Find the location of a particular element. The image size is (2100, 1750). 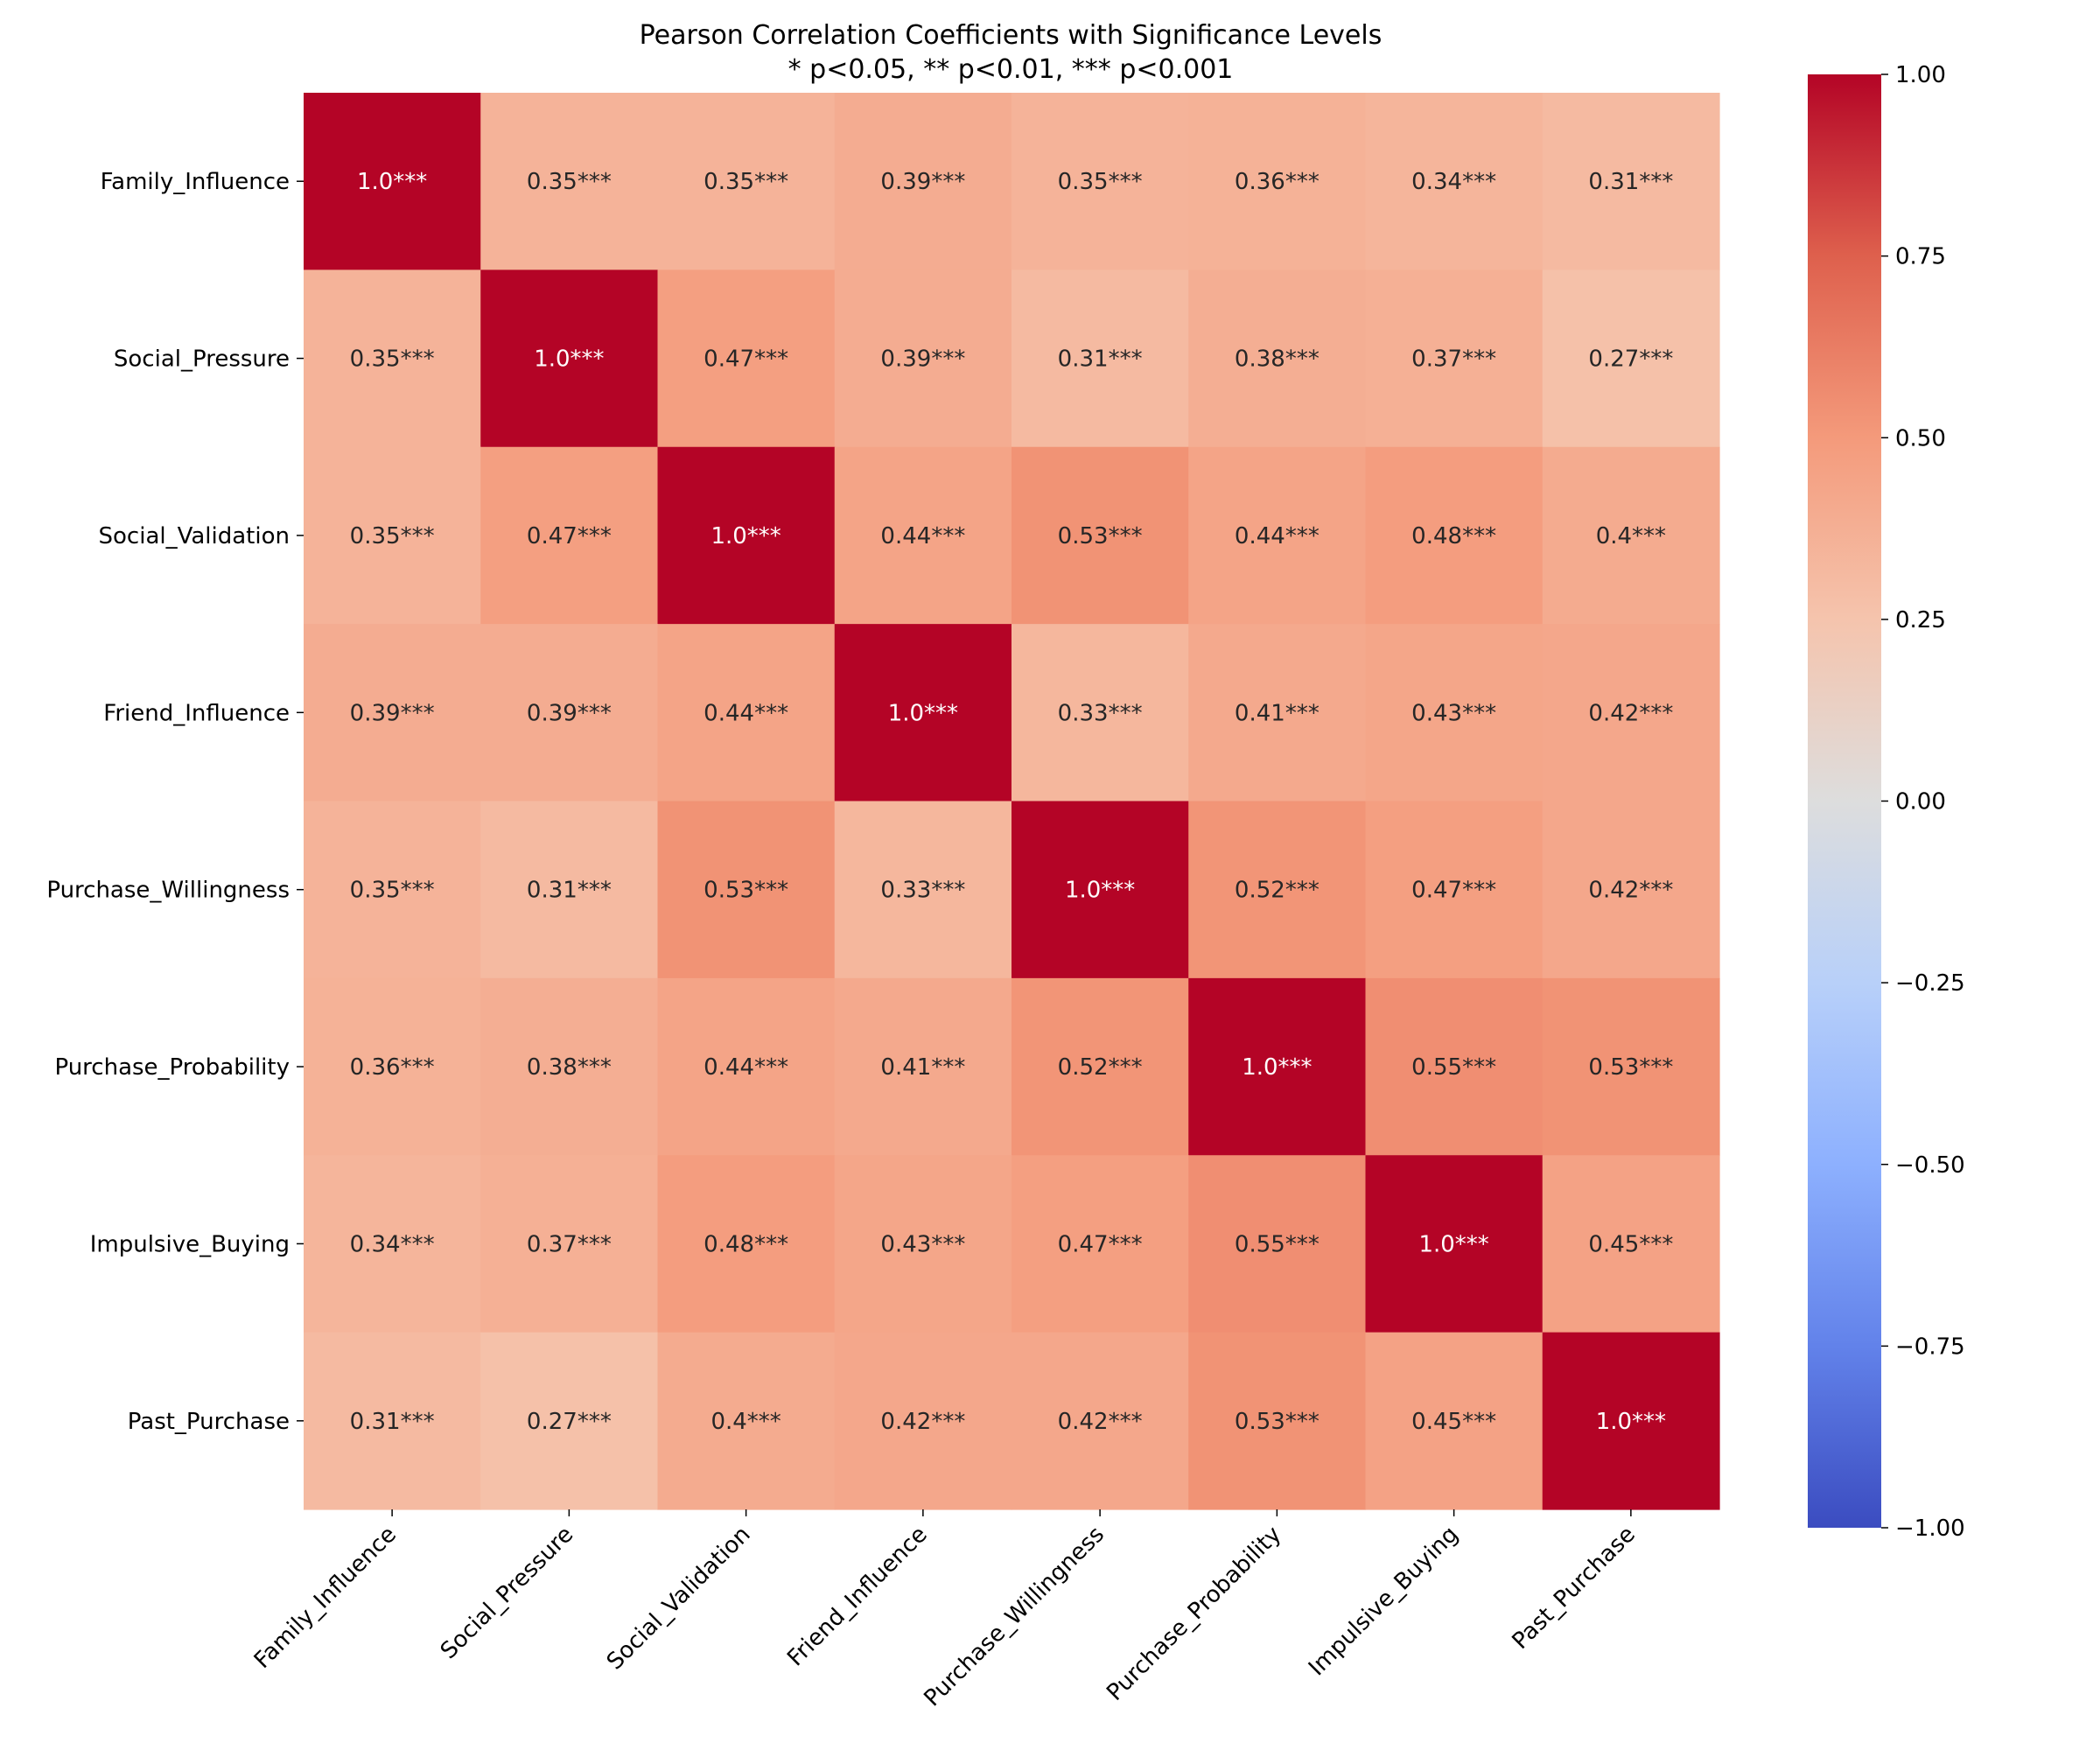

y-tick-label: Purchase_Probability is located at coordinates (172, 1067).